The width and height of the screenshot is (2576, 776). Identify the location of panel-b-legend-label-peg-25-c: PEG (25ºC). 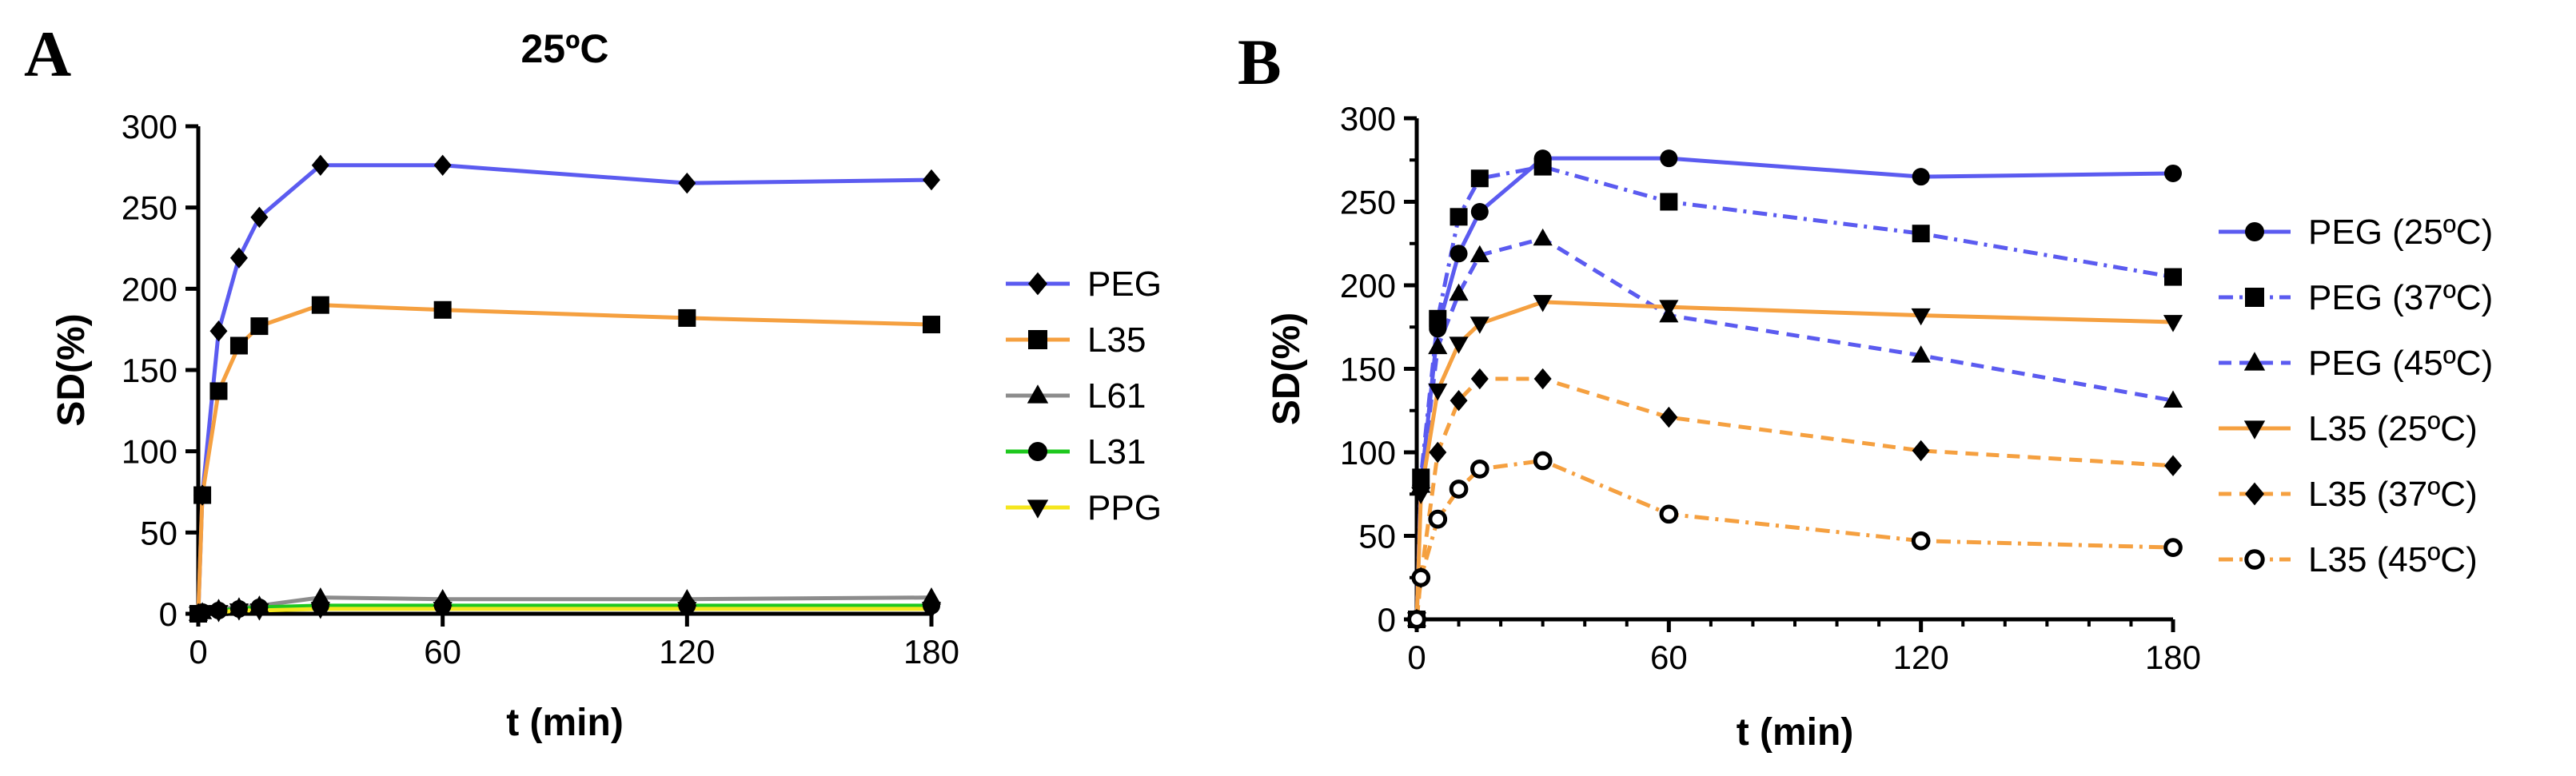
(2400, 233).